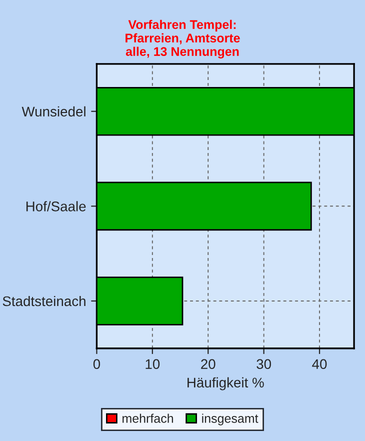  What do you see at coordinates (44, 301) in the screenshot?
I see `y-tick-label: Stadtsteinach` at bounding box center [44, 301].